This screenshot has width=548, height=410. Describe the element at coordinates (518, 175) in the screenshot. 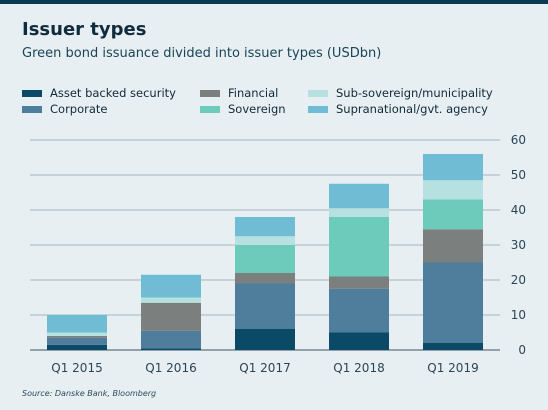

I see `y-tick-label: 50` at that location.